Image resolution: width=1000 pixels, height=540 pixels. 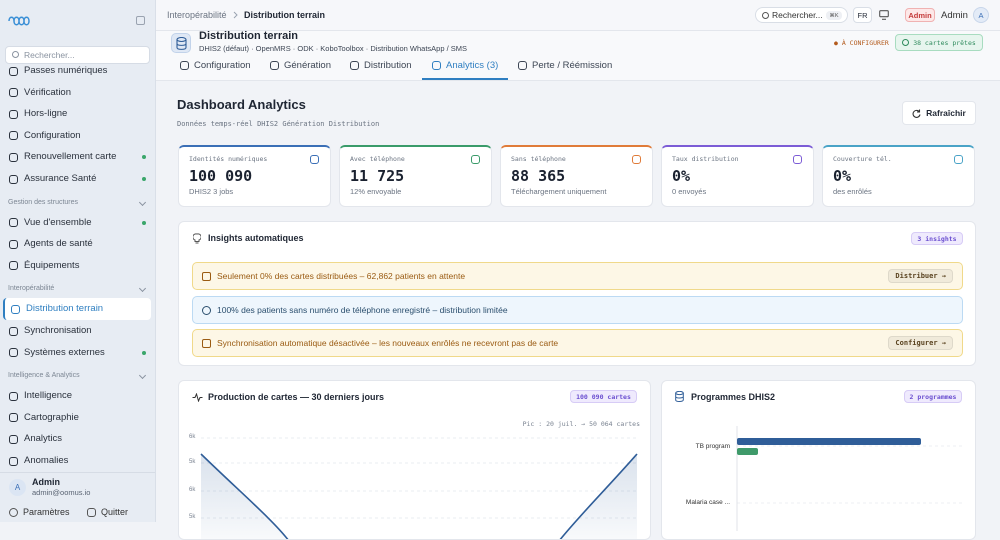 I want to click on tab: Perte / Réémission, so click(x=565, y=69).